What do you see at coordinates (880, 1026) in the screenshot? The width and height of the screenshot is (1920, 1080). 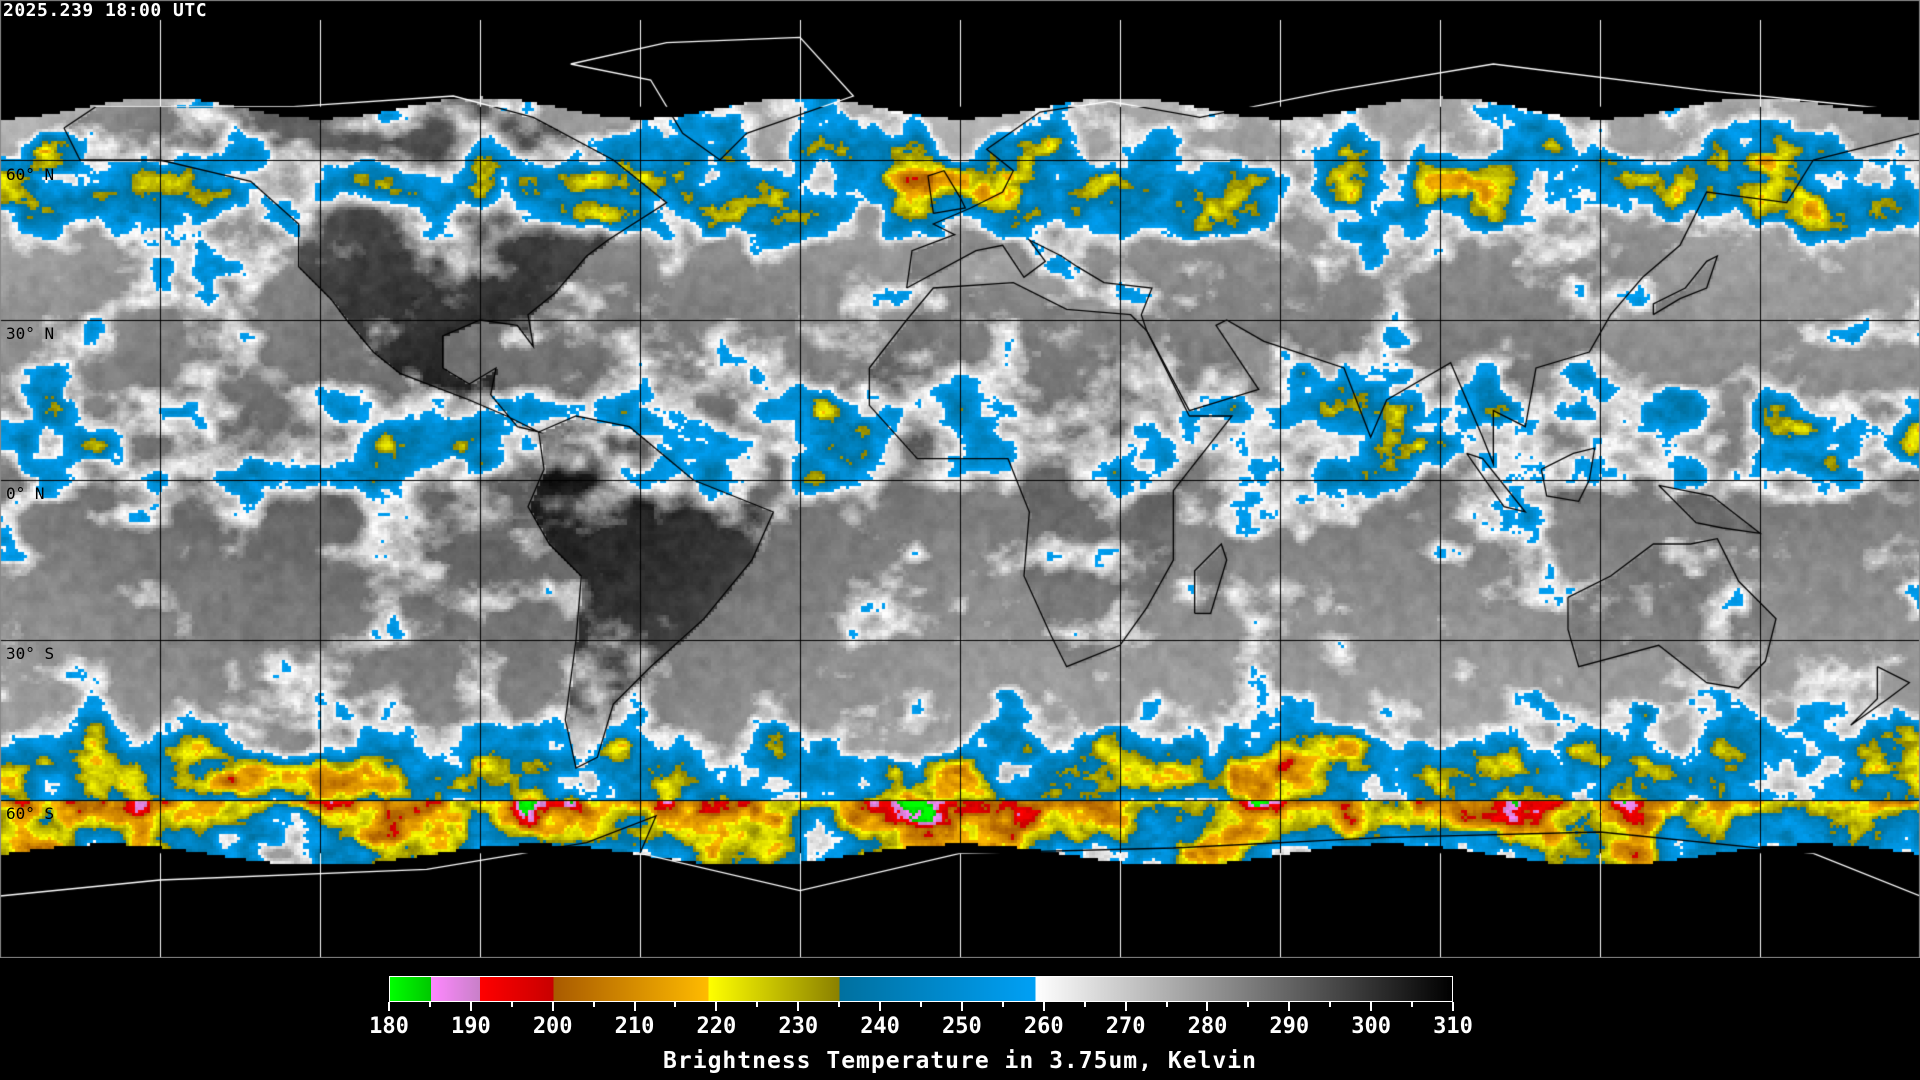 I see `tick-label: 240` at bounding box center [880, 1026].